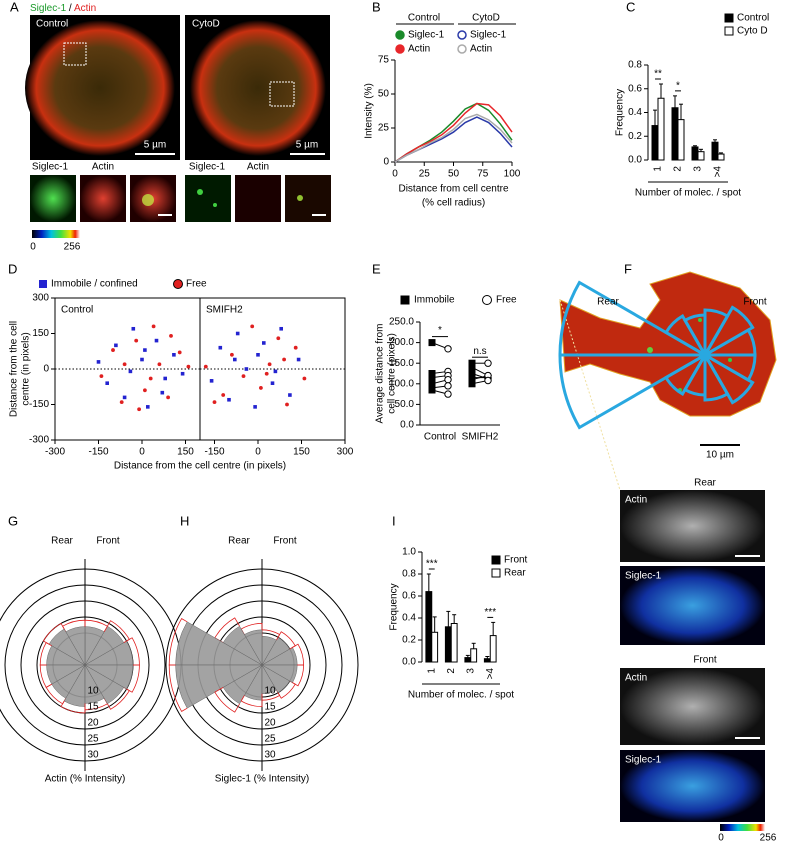 This screenshot has height=842, width=789. What do you see at coordinates (178, 126) in the screenshot?
I see `panel-a-images` at bounding box center [178, 126].